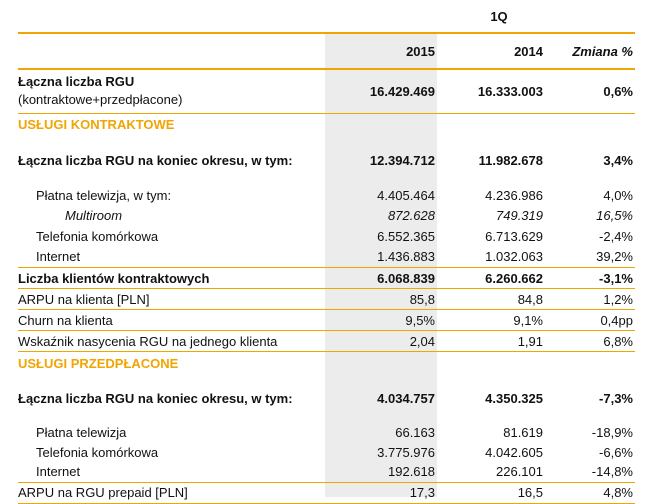 This screenshot has height=504, width=655. I want to click on period-label: 1Q, so click(499, 16).